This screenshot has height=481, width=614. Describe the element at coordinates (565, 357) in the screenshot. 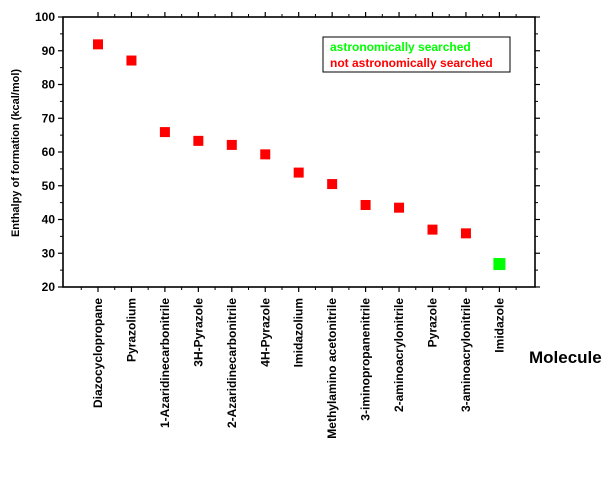

I see `x-axis-title: Molecule` at that location.